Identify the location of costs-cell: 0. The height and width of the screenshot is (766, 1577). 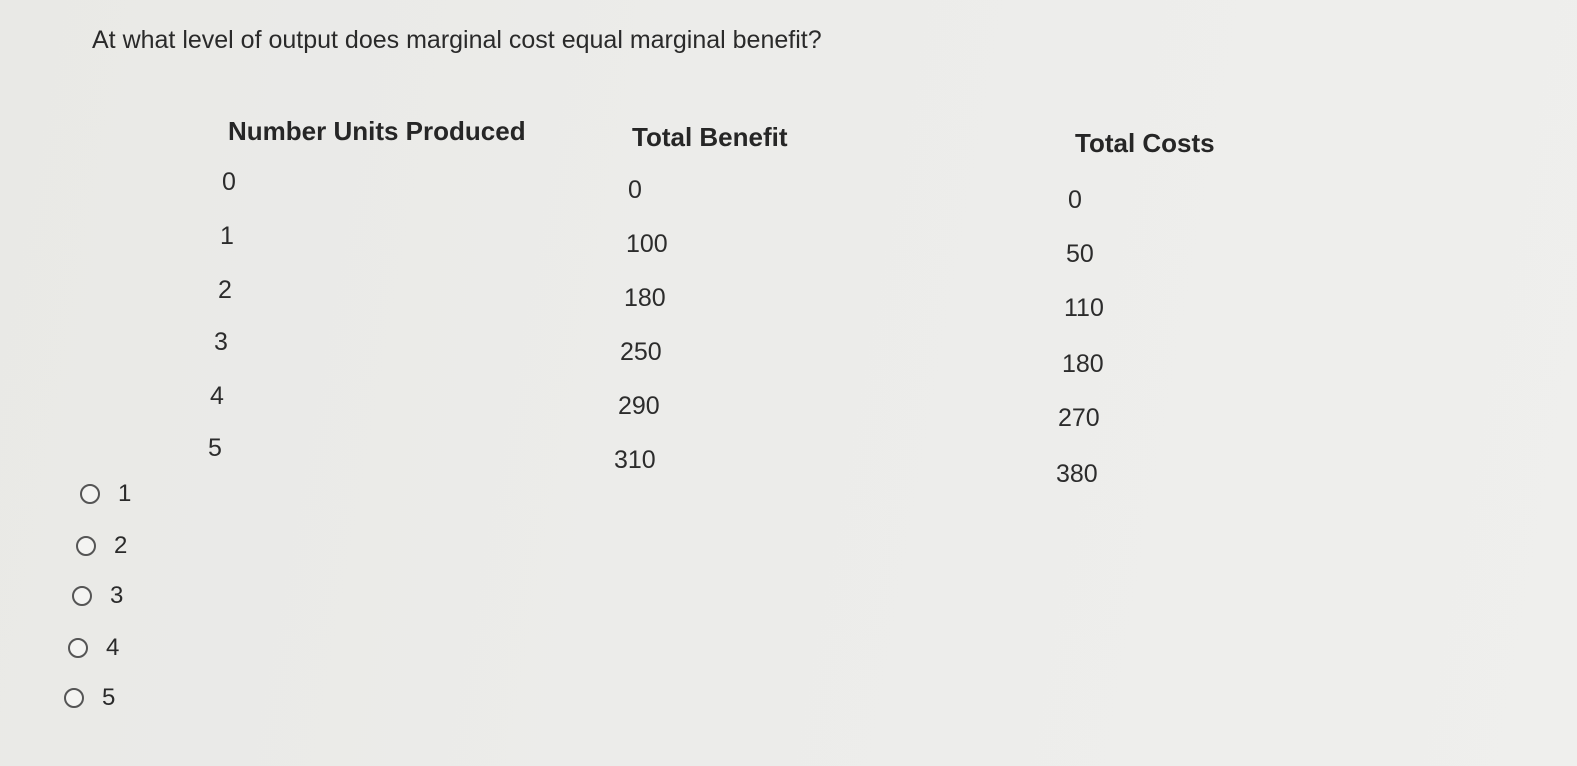
(1075, 200).